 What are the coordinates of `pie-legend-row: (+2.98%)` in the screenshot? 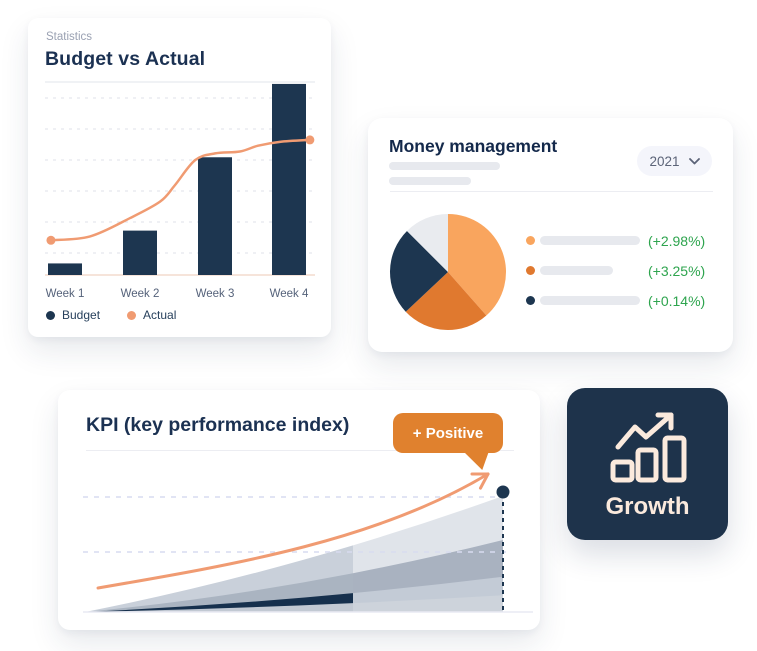 It's located at (621, 241).